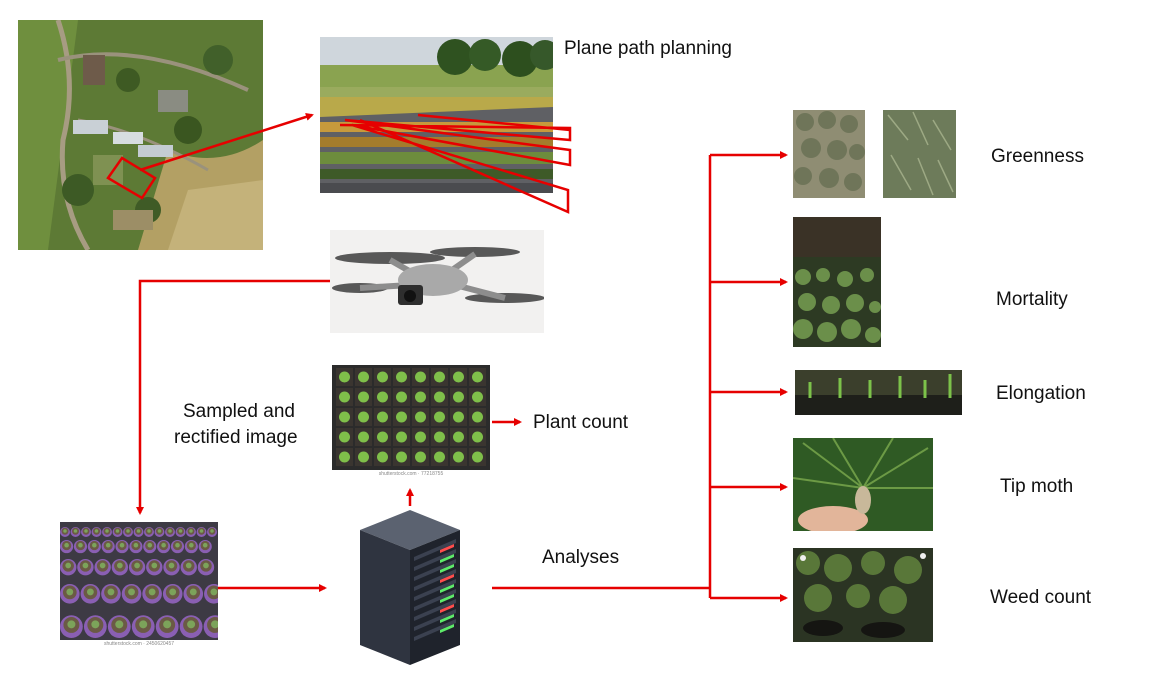 The height and width of the screenshot is (677, 1173). What do you see at coordinates (1037, 156) in the screenshot?
I see `greenness-label: Greenness` at bounding box center [1037, 156].